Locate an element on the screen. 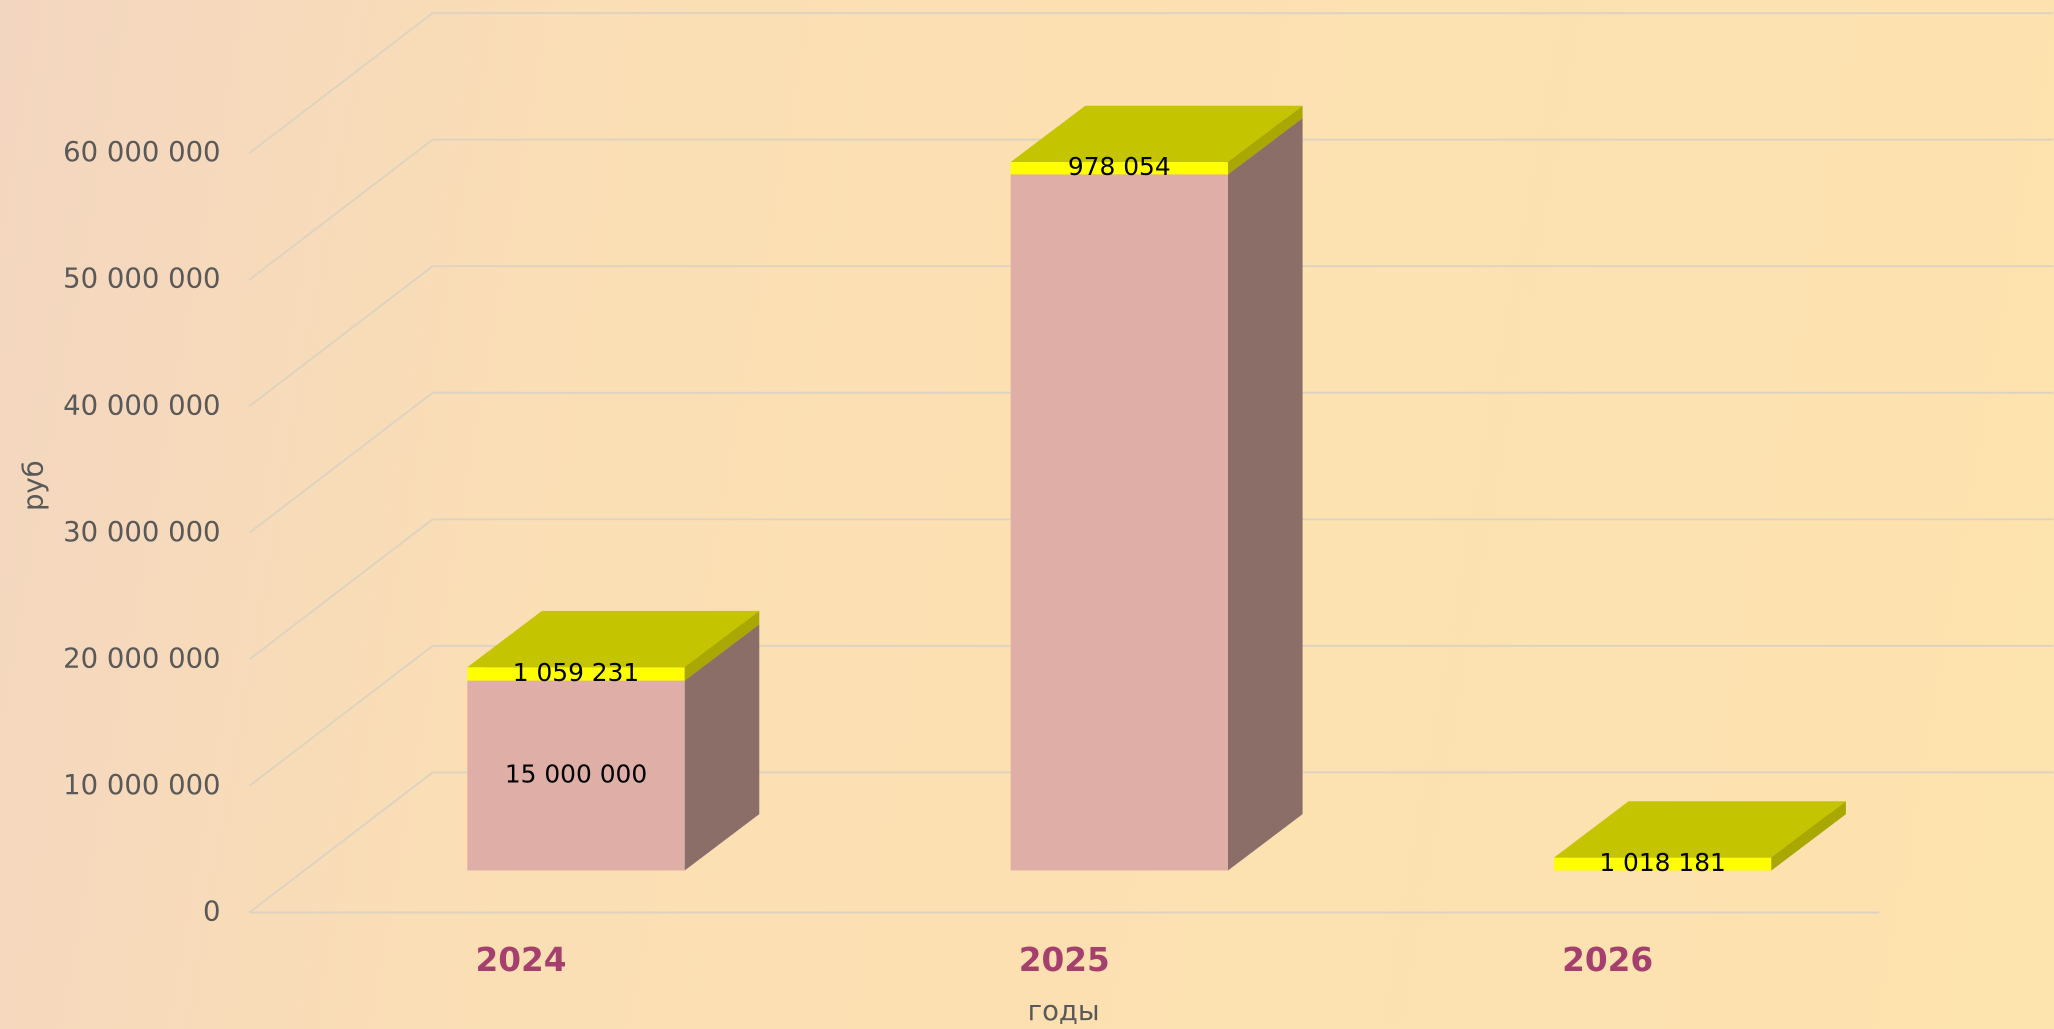  y-tick-label: 40 000 000 is located at coordinates (141, 405).